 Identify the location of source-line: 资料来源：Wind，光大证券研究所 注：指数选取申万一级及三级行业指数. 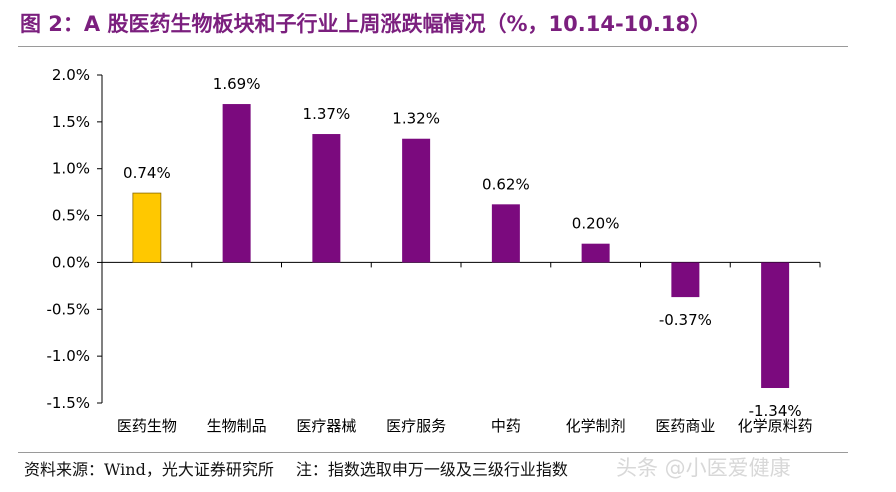
(296, 468).